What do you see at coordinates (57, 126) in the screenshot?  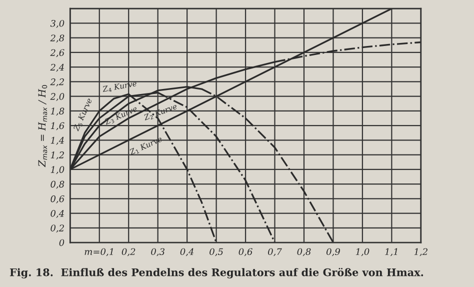 I see `y-tick-label: 1,6` at bounding box center [57, 126].